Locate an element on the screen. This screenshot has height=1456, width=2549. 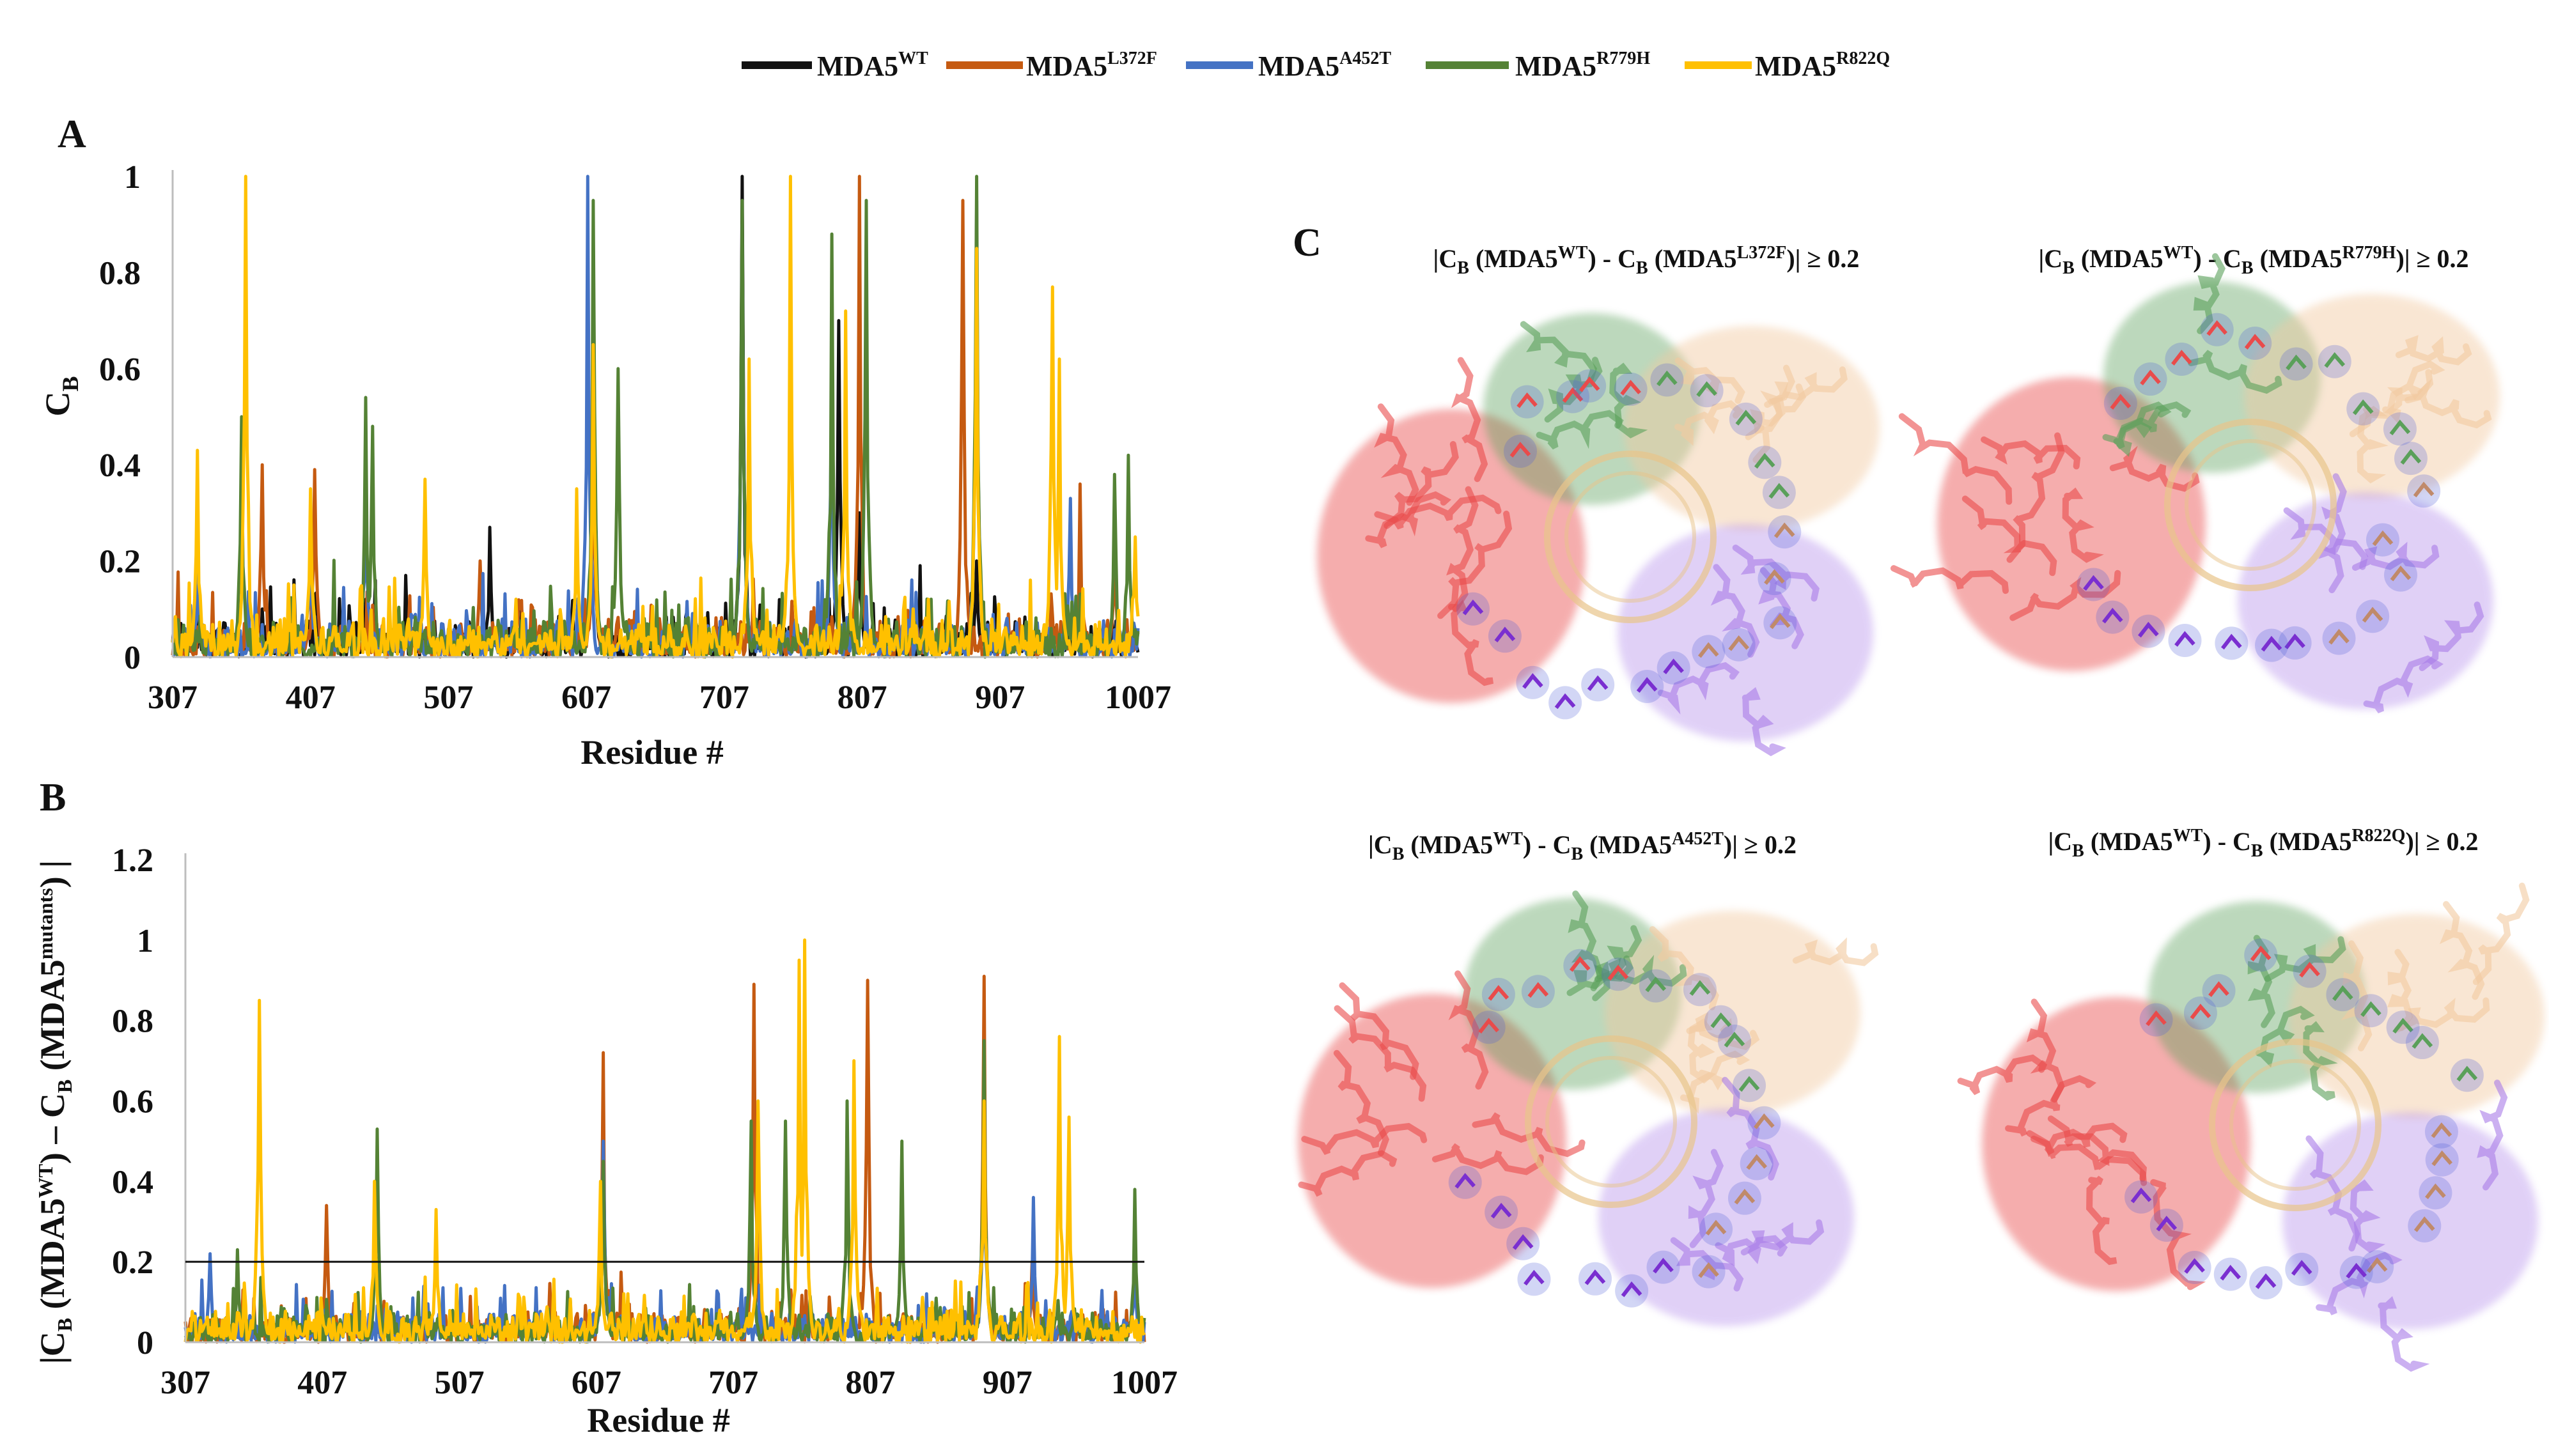
x-tick-label: 407 is located at coordinates (311, 697).